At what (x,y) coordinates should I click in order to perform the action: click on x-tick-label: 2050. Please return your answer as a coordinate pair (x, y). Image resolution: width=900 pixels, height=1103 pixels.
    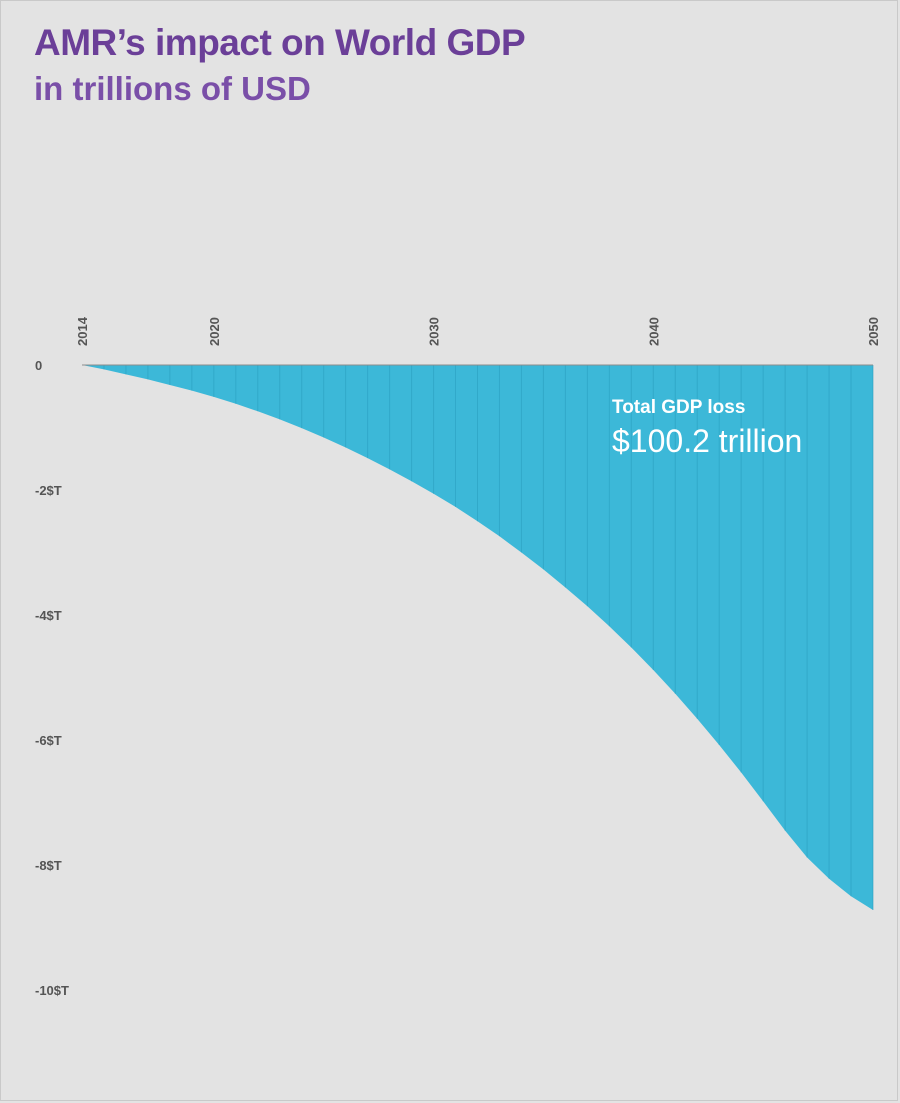
    Looking at the image, I should click on (873, 331).